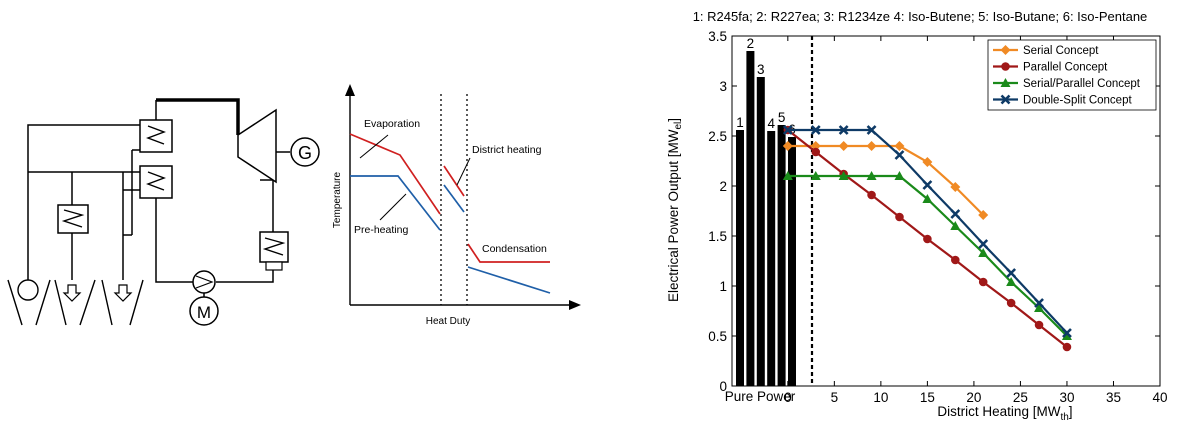  Describe the element at coordinates (448, 321) in the screenshot. I see `tq-x-label: Heat Duty` at that location.